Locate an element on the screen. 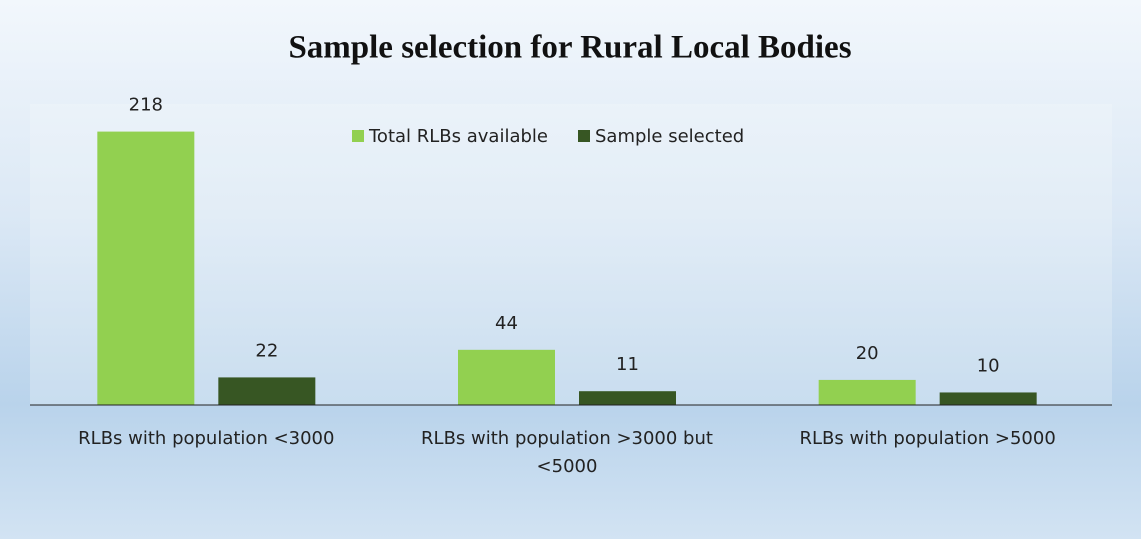 This screenshot has width=1141, height=539. x-tick-label: RLBs with population <3000 is located at coordinates (206, 438).